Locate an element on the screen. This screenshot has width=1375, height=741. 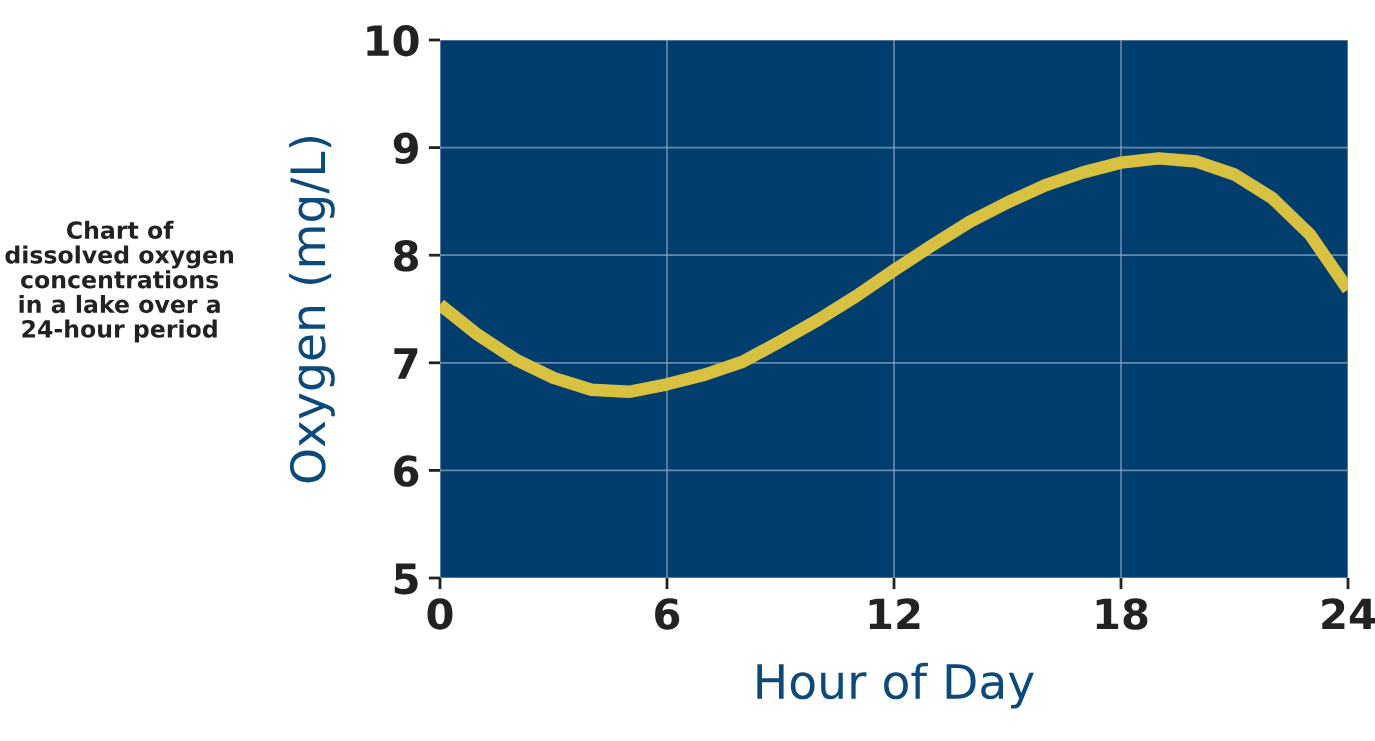
y-tick-label: 6 is located at coordinates (406, 471).